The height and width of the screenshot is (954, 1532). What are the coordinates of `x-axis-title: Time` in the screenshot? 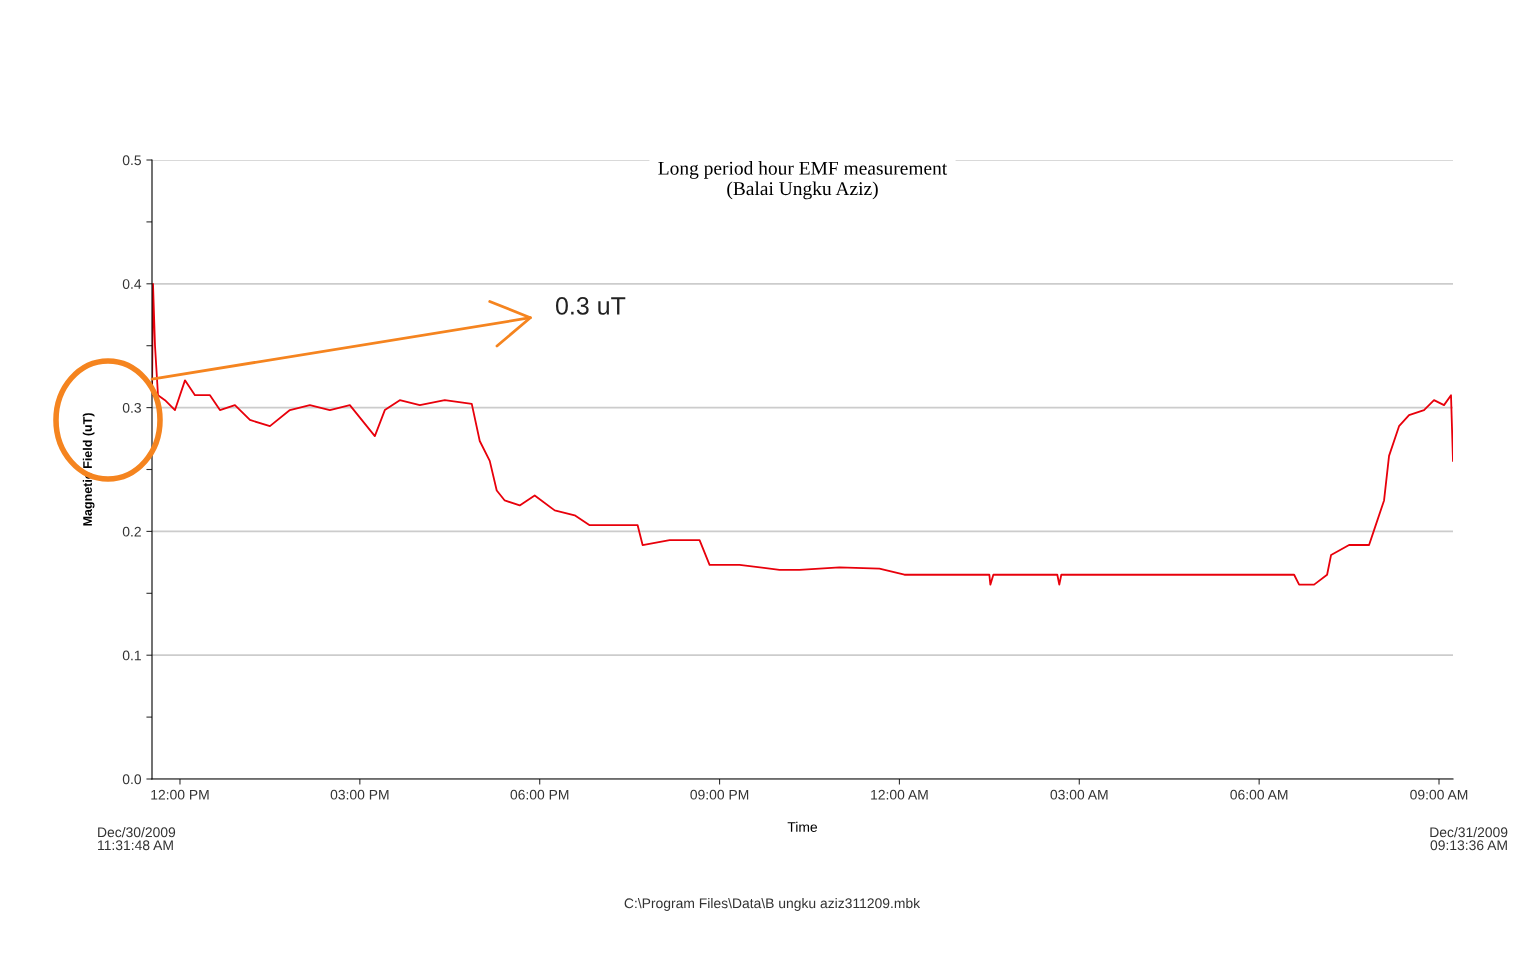 It's located at (802, 827).